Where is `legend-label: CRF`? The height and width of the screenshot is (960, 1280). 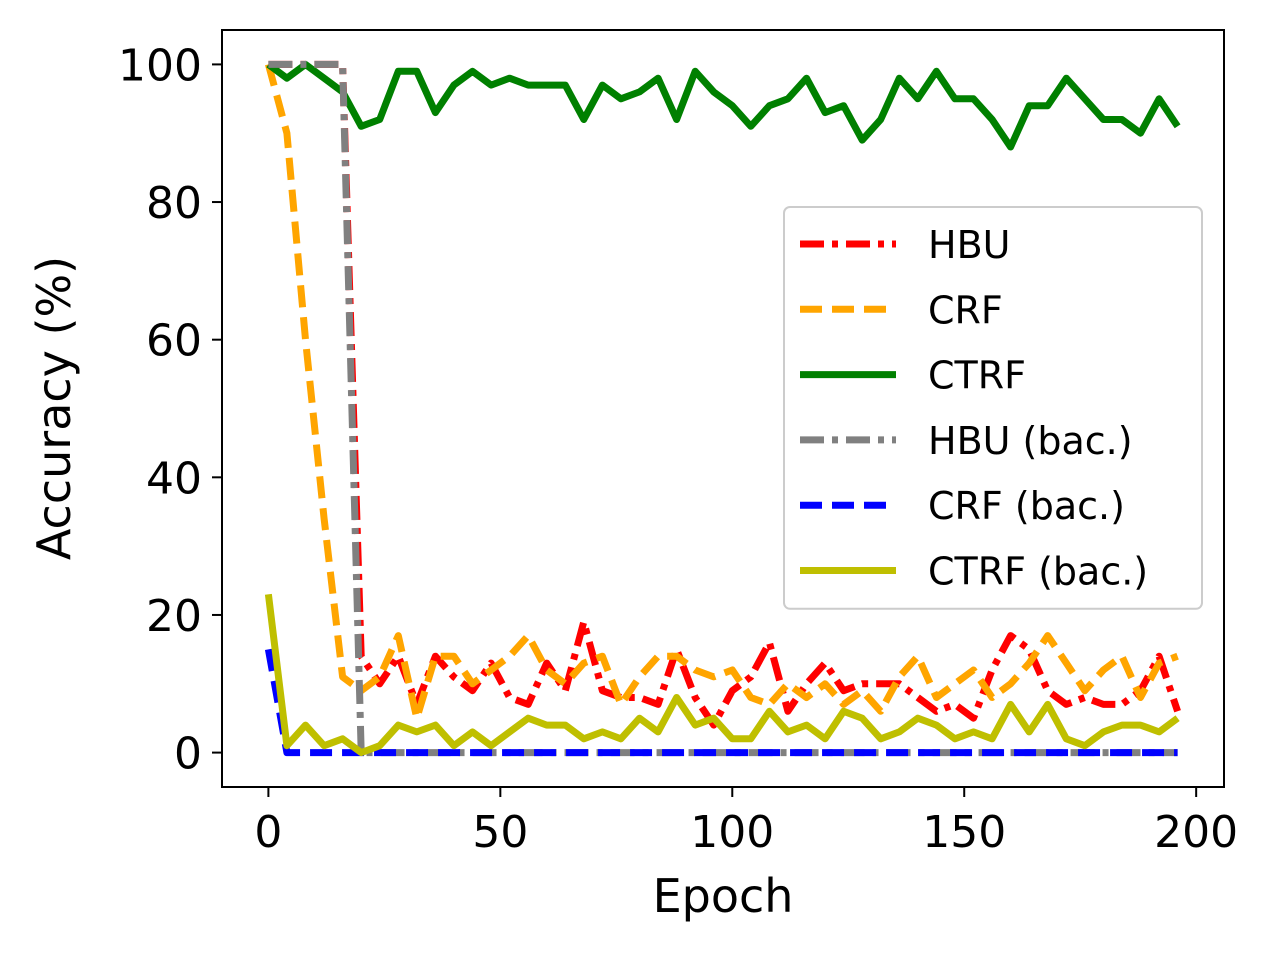
legend-label: CRF is located at coordinates (965, 310).